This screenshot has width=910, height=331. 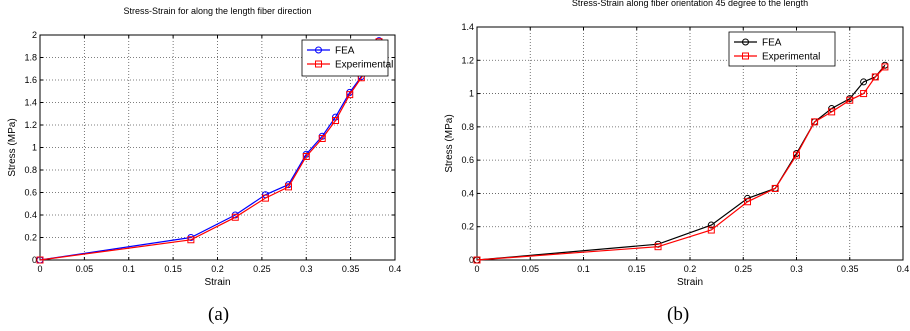 What do you see at coordinates (678, 314) in the screenshot?
I see `caption-b: (b)` at bounding box center [678, 314].